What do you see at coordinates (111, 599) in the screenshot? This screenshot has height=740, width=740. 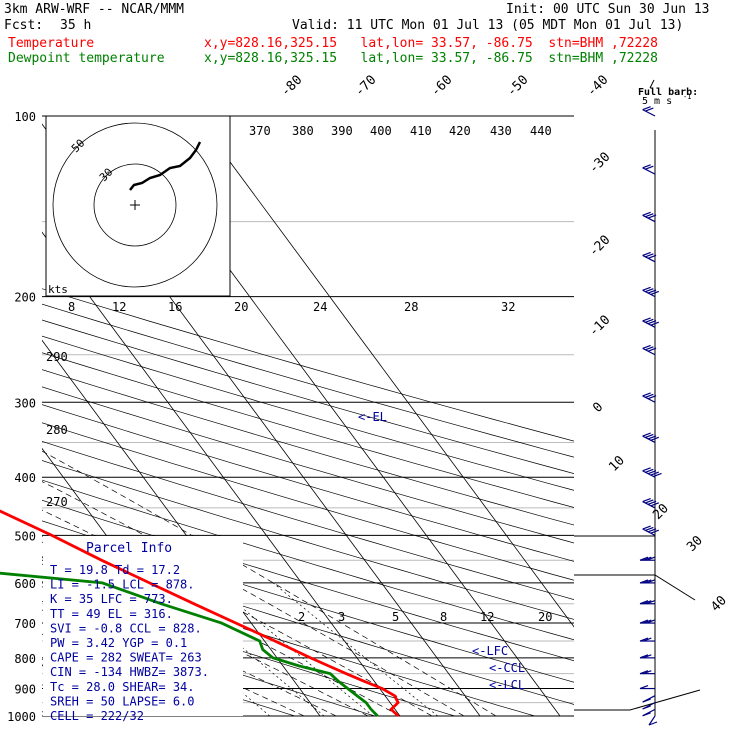 I see `parcel-row-2: K = 35 LFC = 773.` at bounding box center [111, 599].